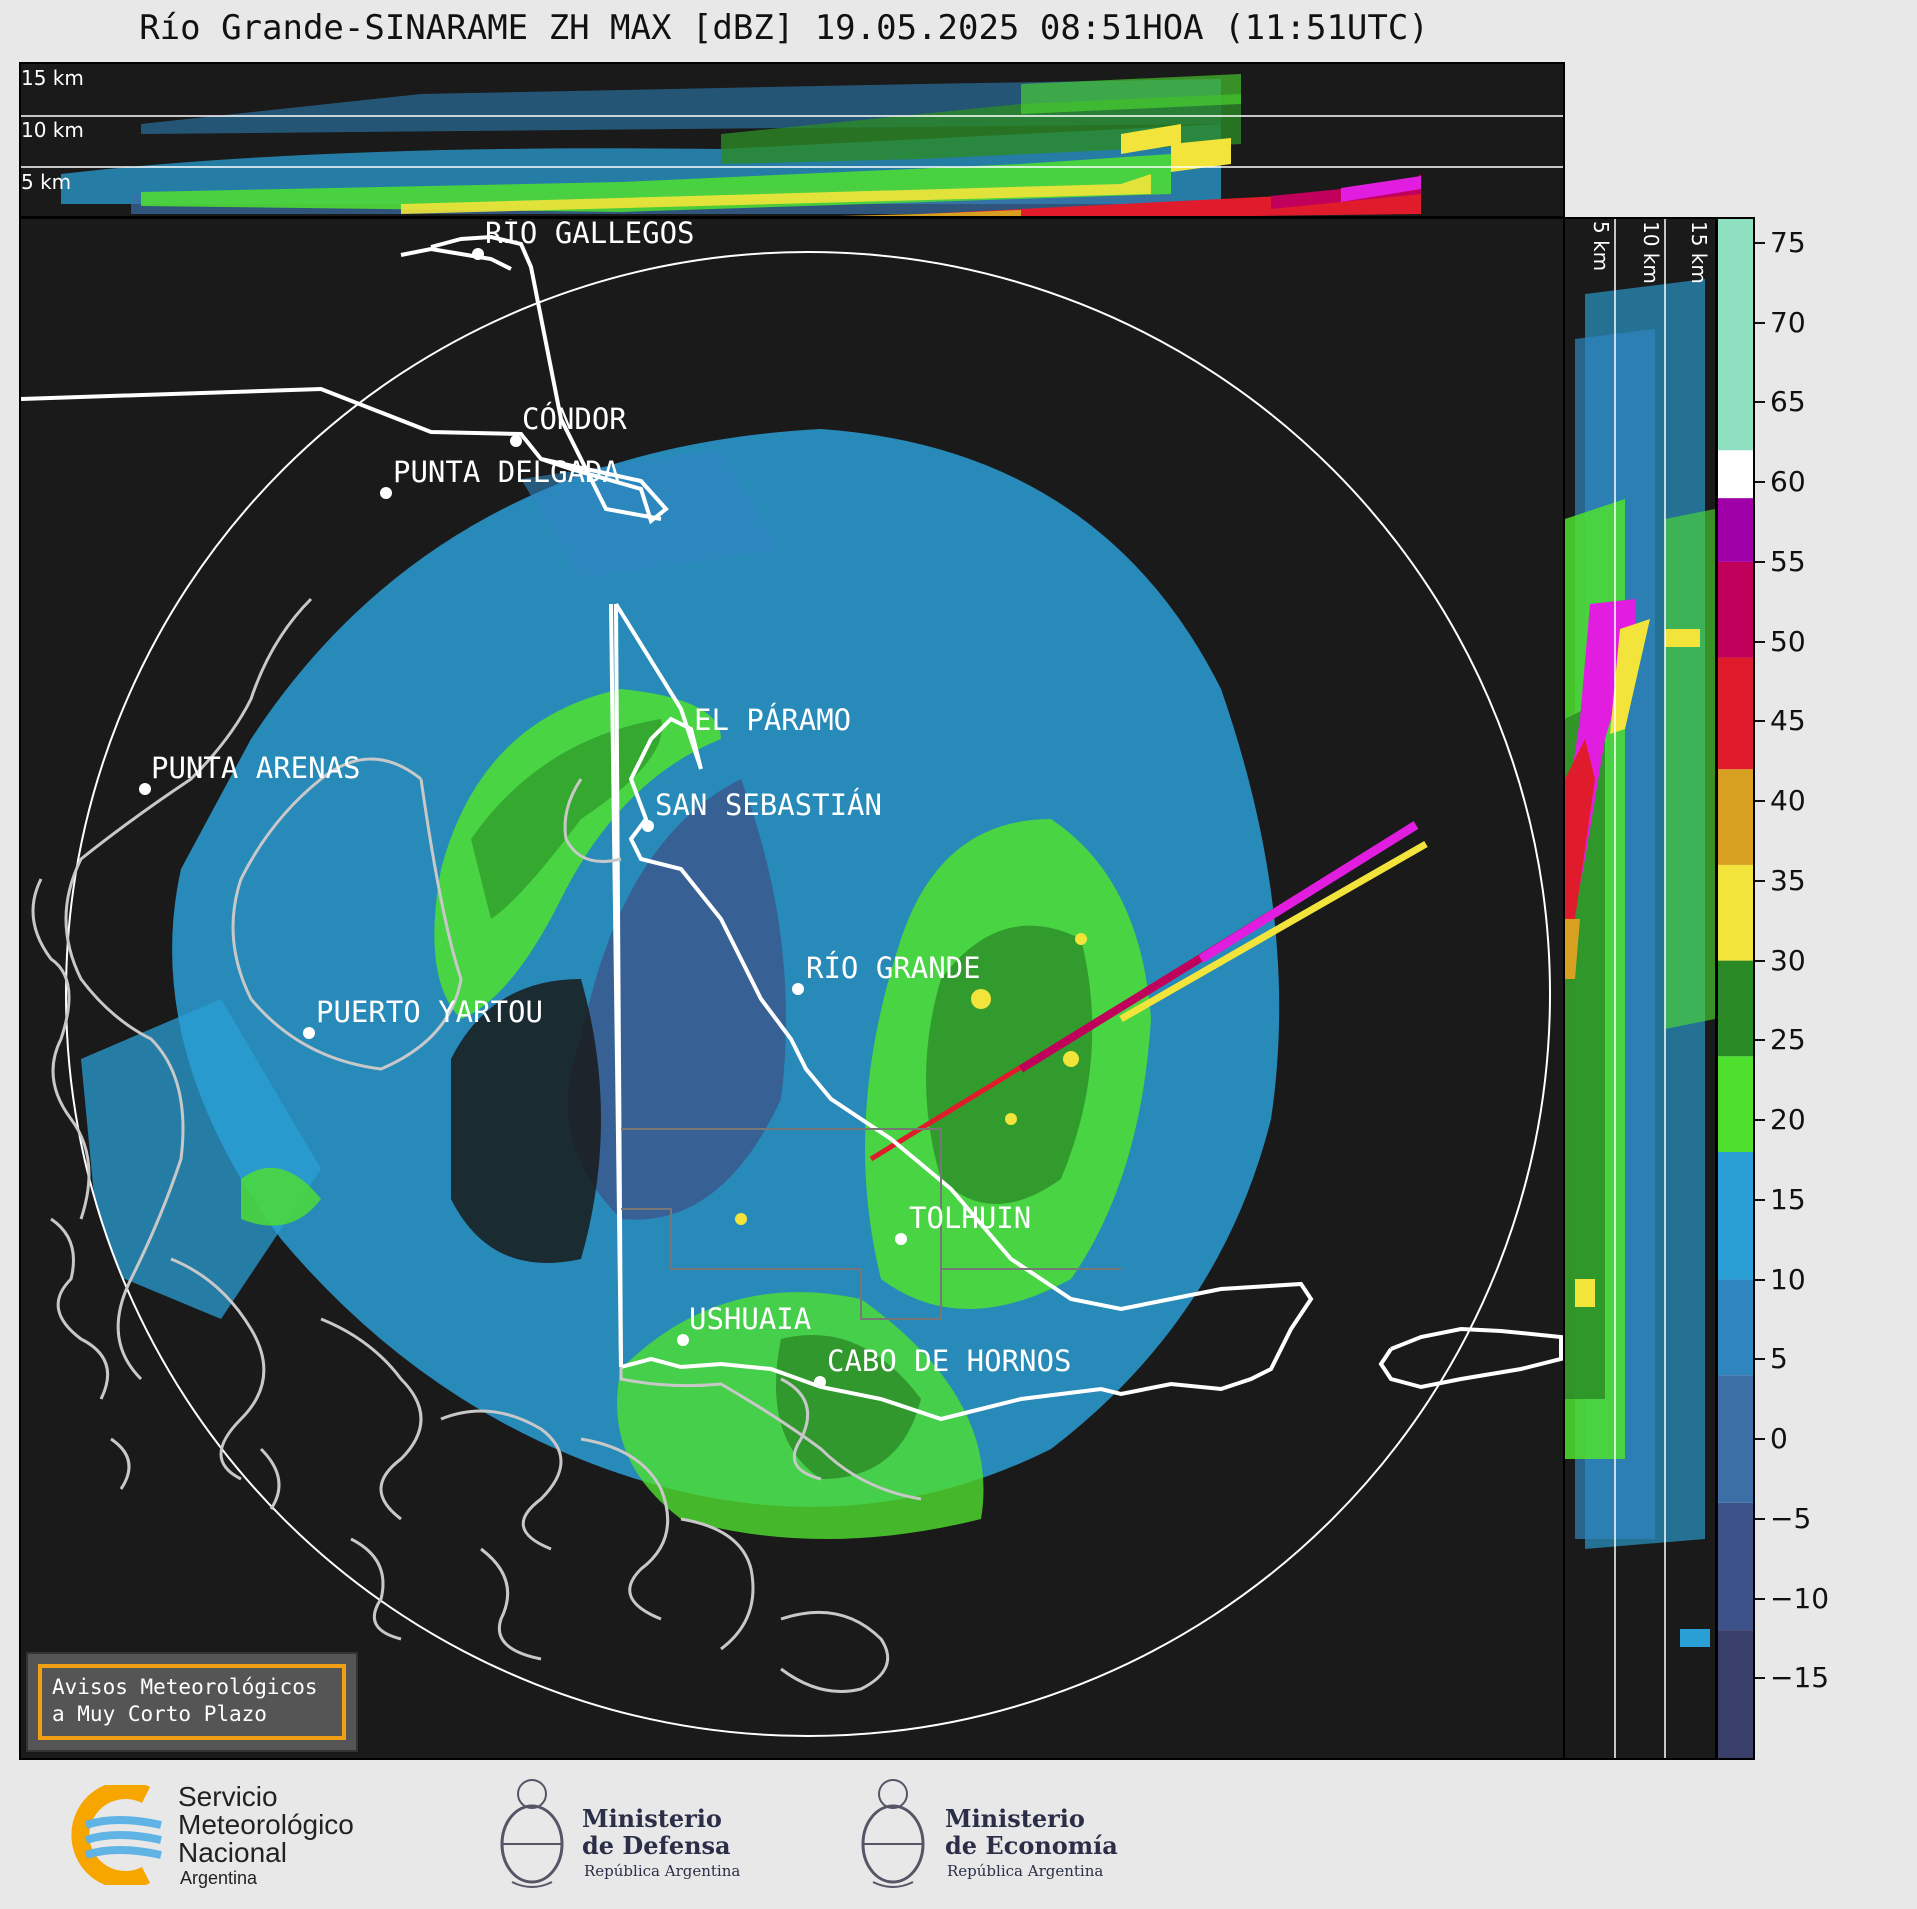 The width and height of the screenshot is (1917, 1909). Describe the element at coordinates (1788, 1120) in the screenshot. I see `colorbar-tick-label: 20` at that location.